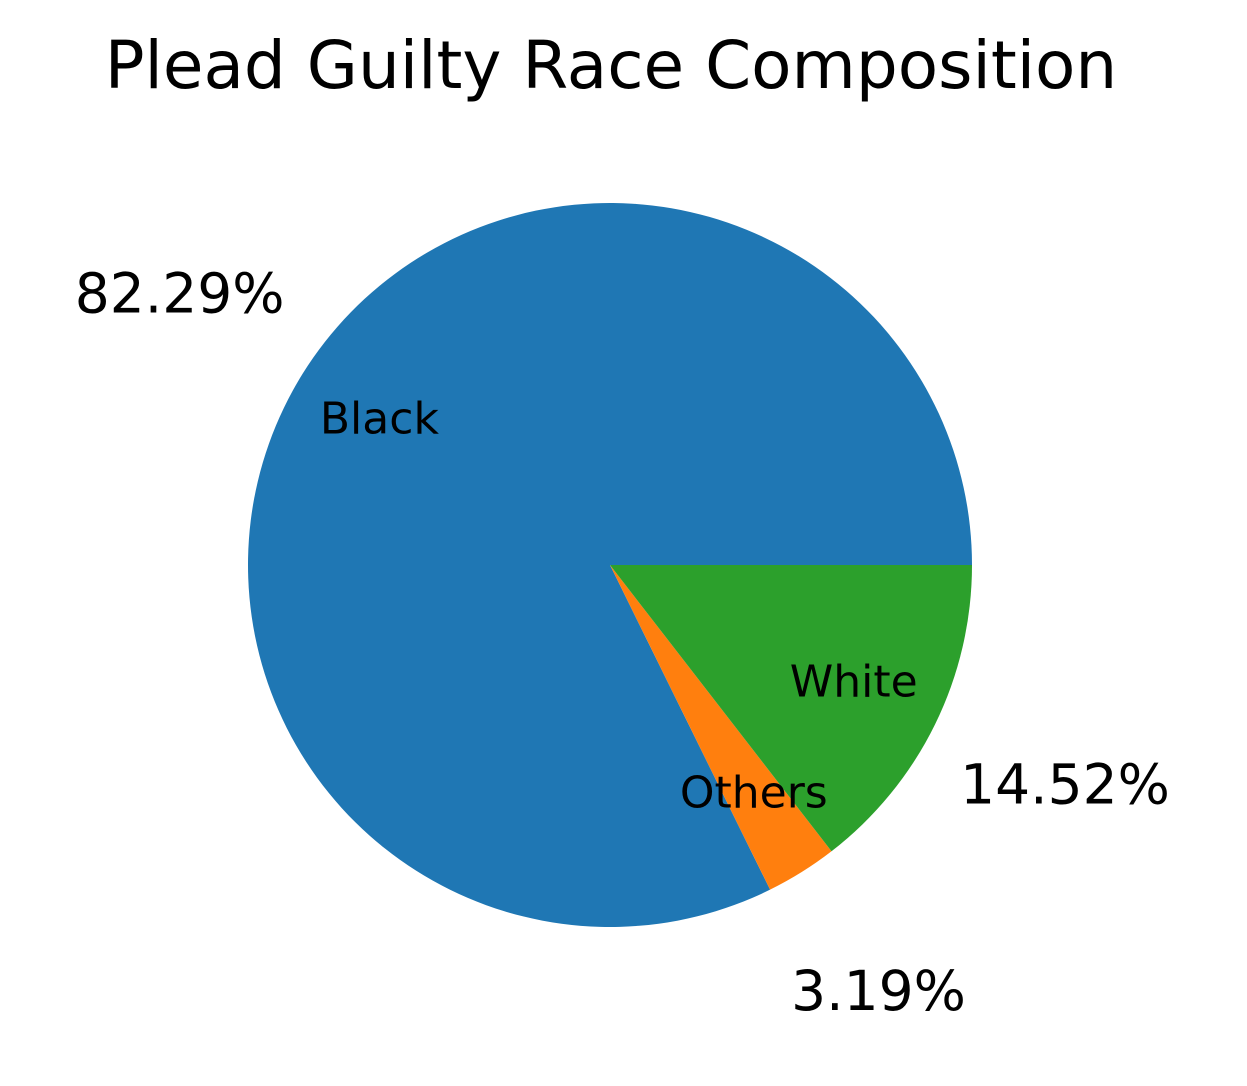 Image resolution: width=1247 pixels, height=1086 pixels. Describe the element at coordinates (1065, 784) in the screenshot. I see `pct-label-white: 14.52%` at that location.